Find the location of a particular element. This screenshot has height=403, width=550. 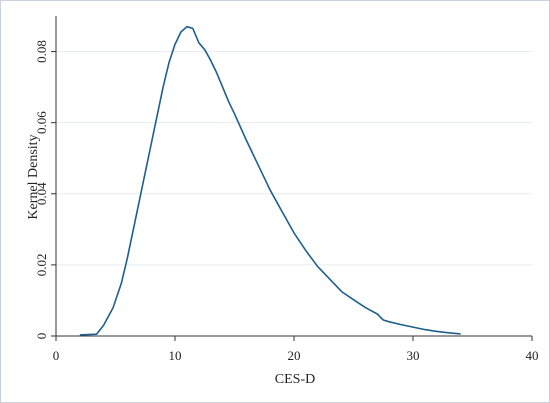

x-tick-label-3: 30 is located at coordinates (413, 355).